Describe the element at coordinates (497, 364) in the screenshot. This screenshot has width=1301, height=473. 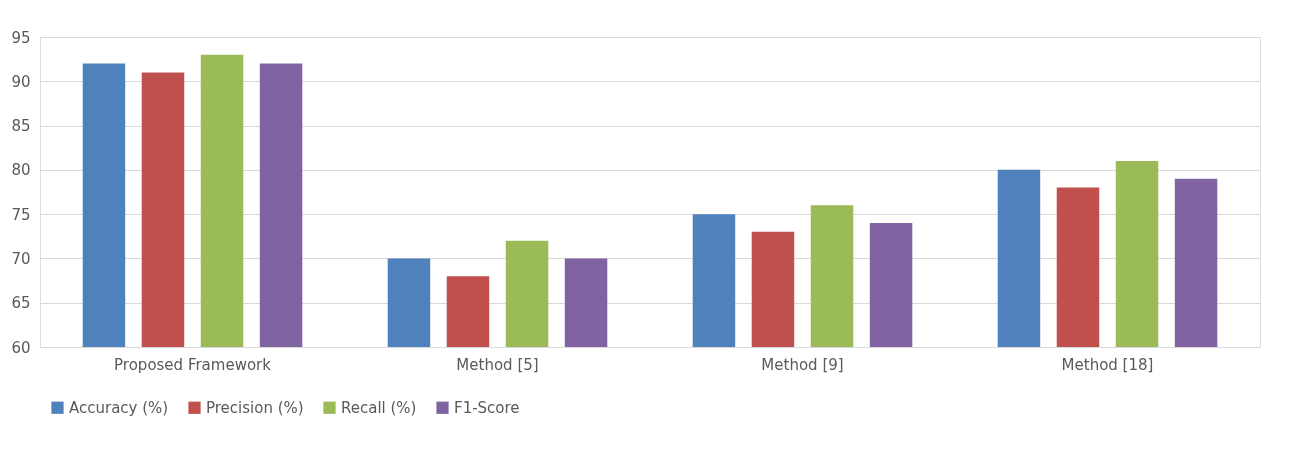
I see `x-tick-label: Method [5]` at that location.